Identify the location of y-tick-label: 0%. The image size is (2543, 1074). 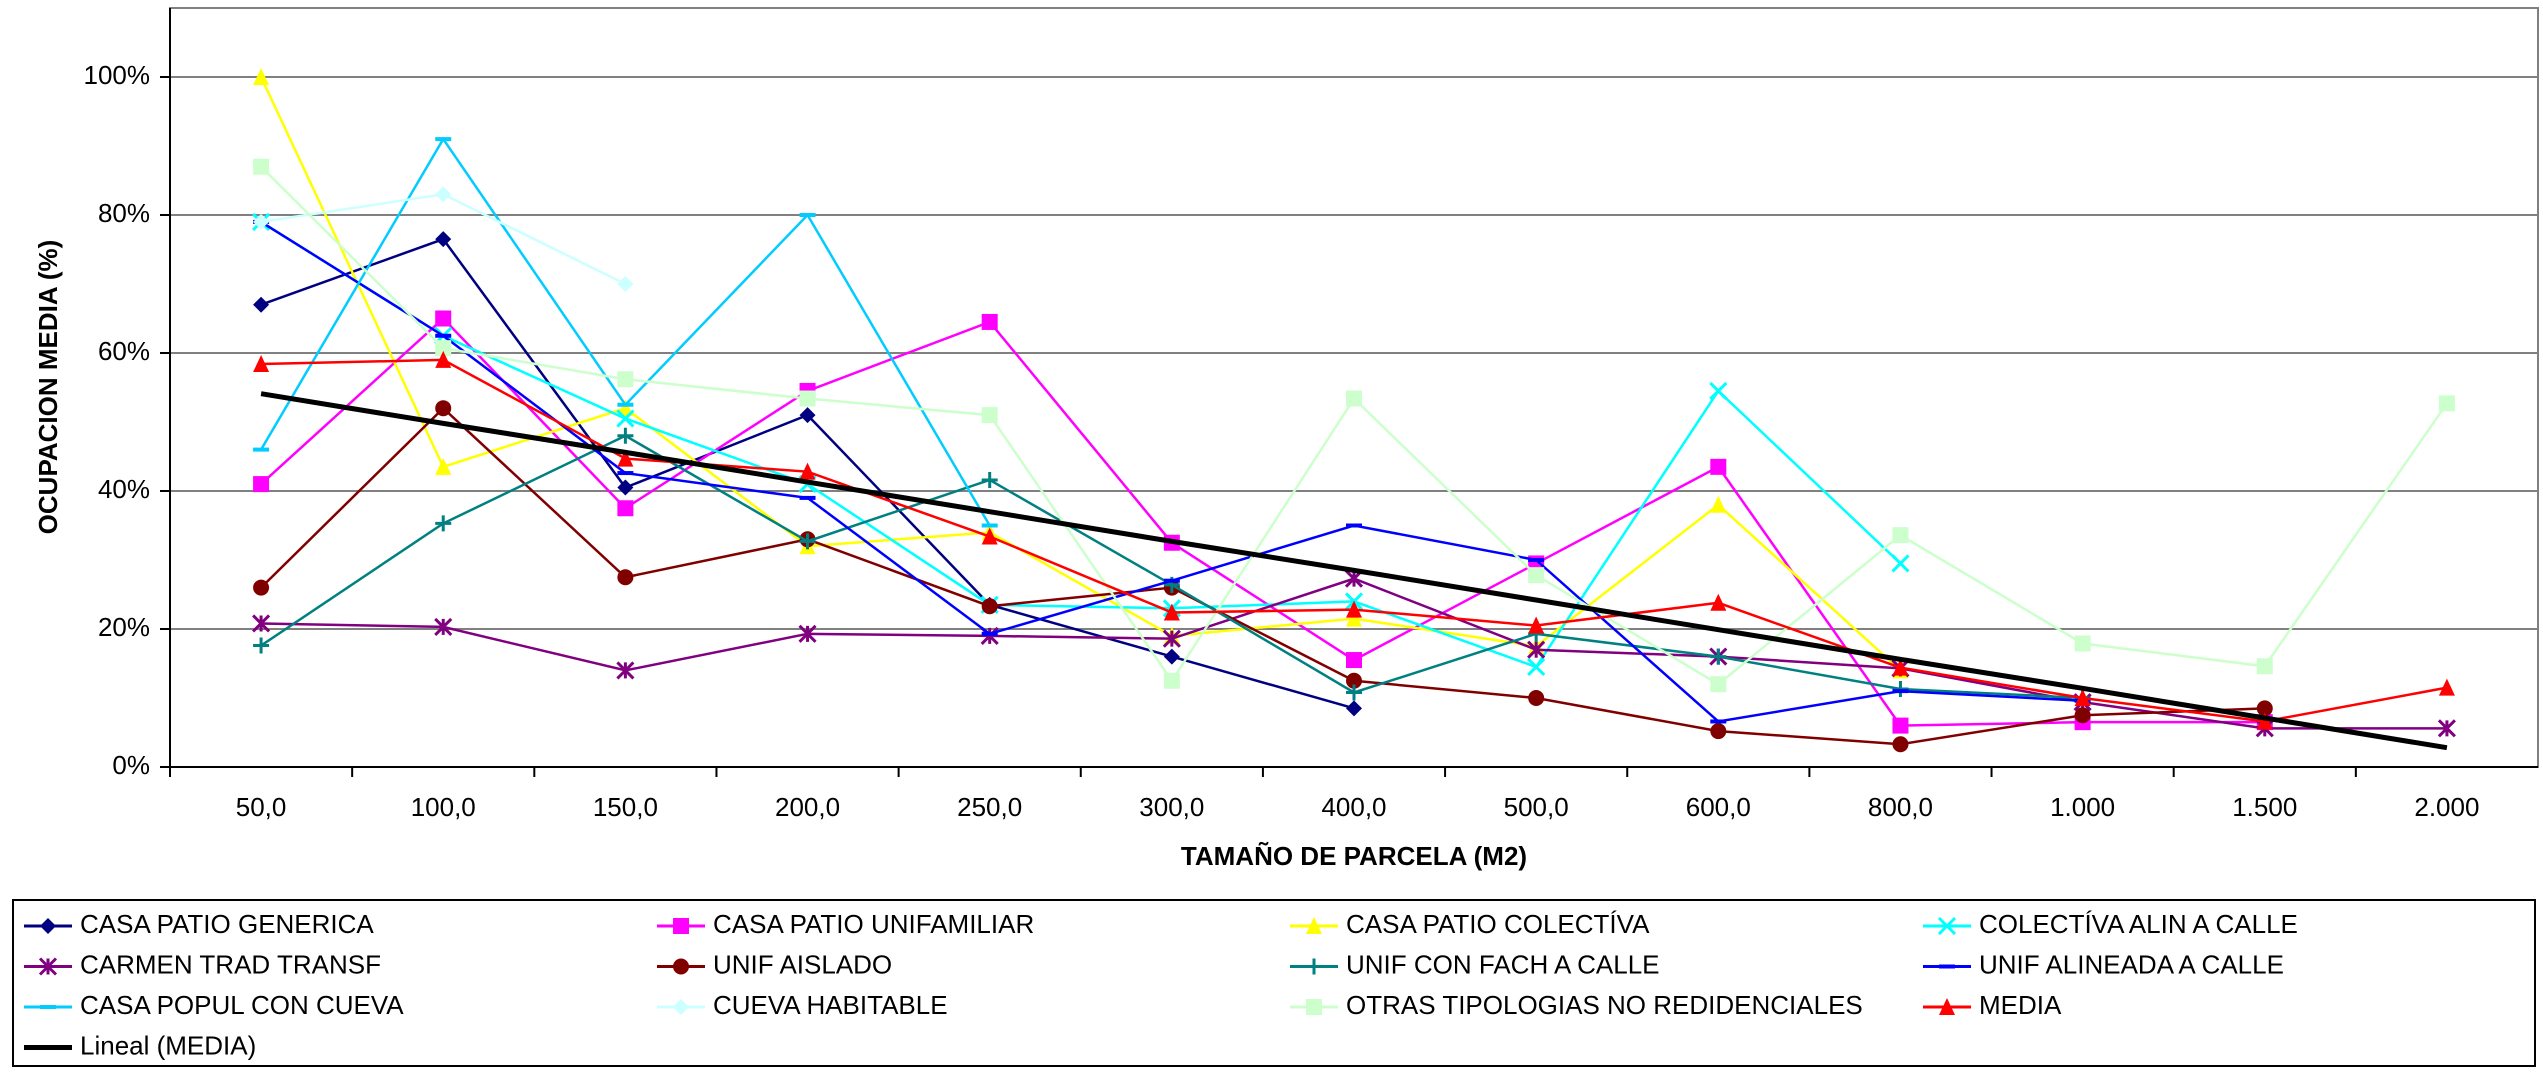
(131, 765).